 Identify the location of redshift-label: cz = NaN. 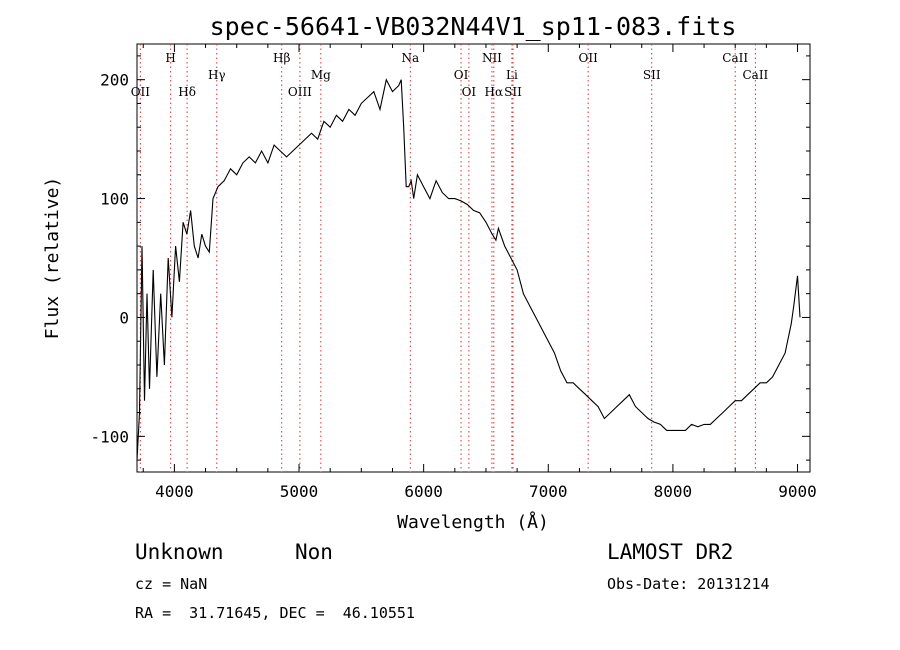
(171, 584).